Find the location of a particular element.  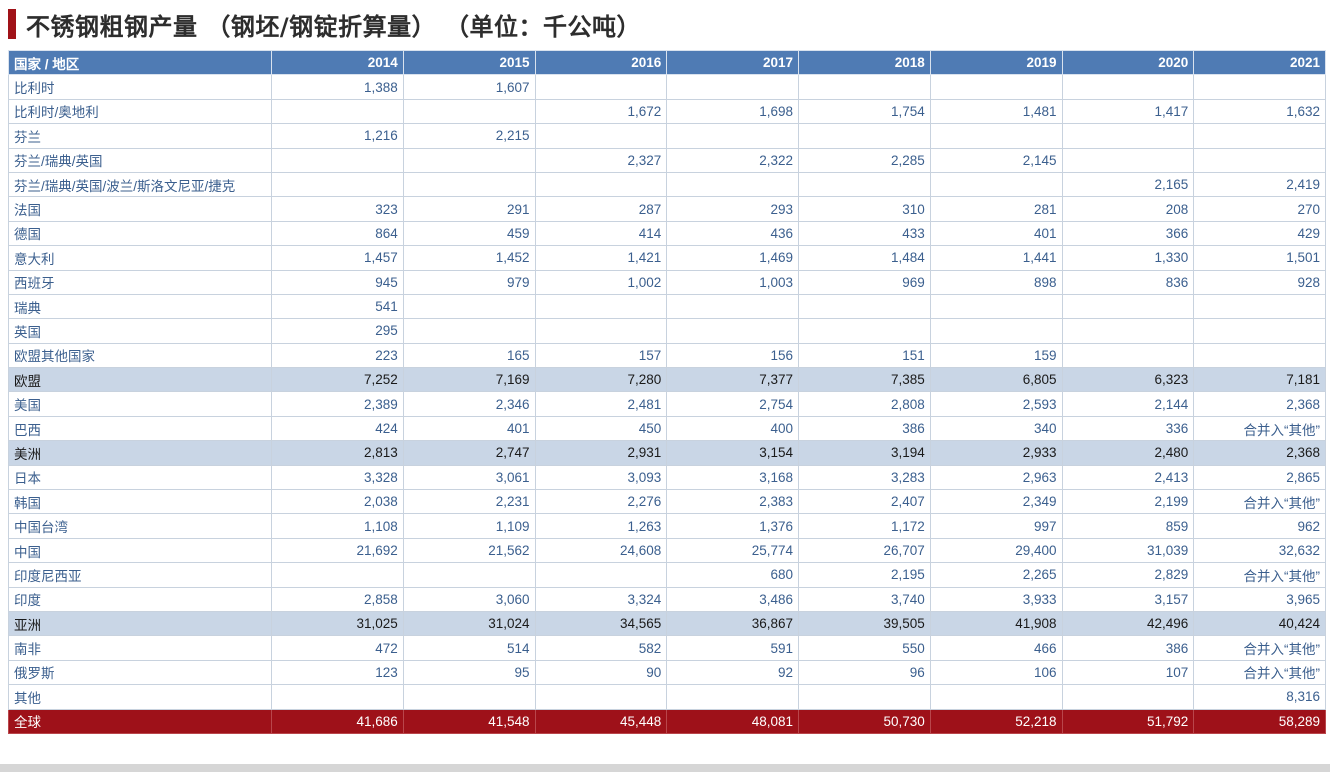

column-header-year: 2016 is located at coordinates (601, 62).